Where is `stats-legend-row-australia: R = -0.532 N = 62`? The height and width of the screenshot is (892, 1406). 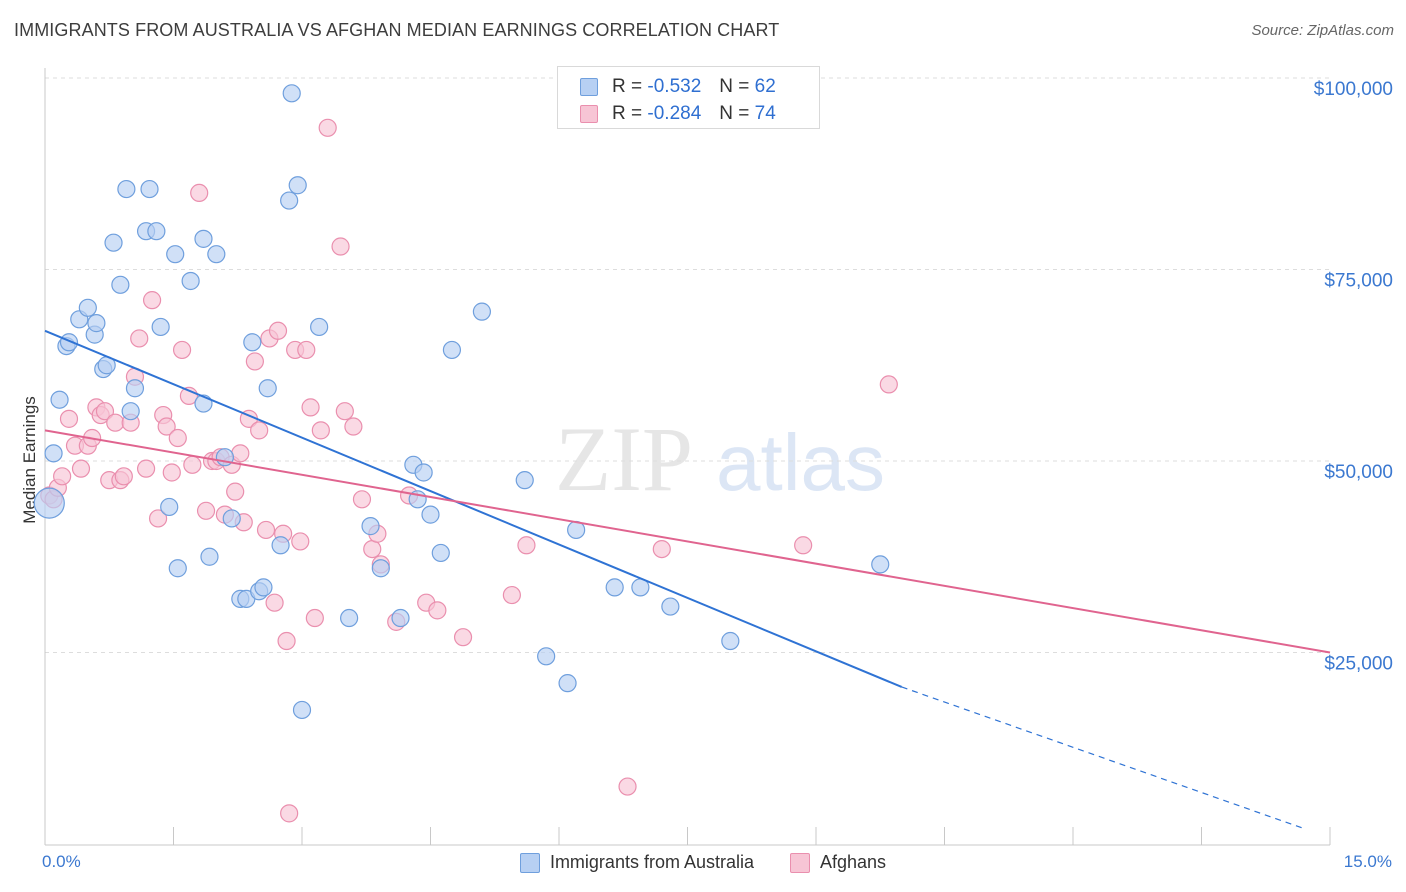 stats-legend-row-australia: R = -0.532 N = 62 is located at coordinates (678, 87).